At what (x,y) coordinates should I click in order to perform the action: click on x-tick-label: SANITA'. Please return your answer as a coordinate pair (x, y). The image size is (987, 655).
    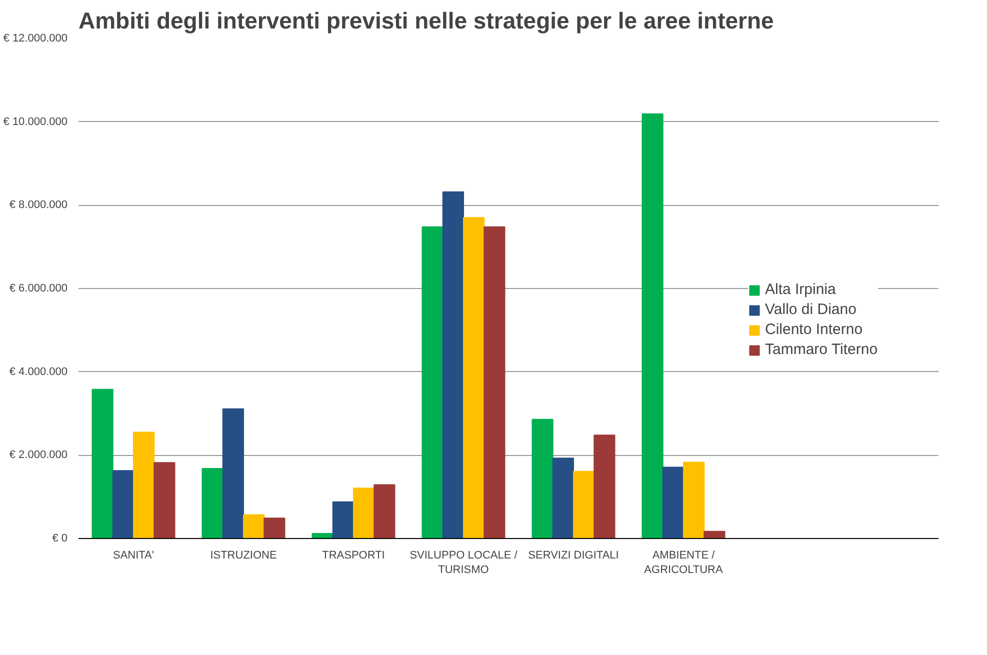
    Looking at the image, I should click on (133, 556).